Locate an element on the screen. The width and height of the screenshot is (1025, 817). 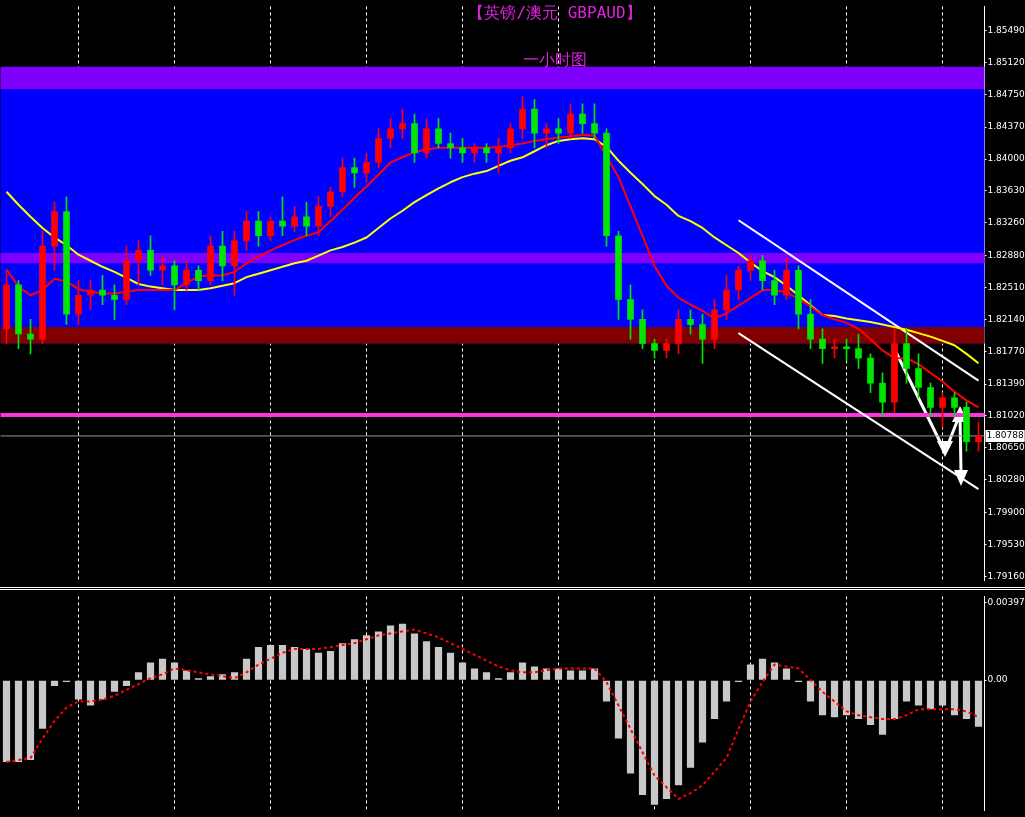
y-tick-label: 1.84000 is located at coordinates (1006, 158).